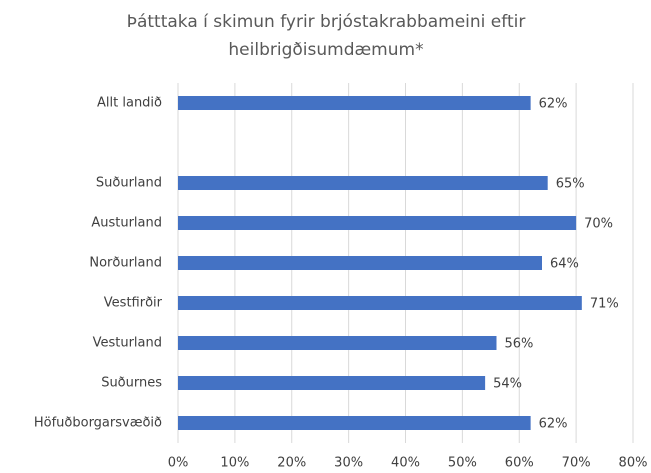 This screenshot has height=473, width=651. I want to click on y-tick-label: Allt landið, so click(129, 103).